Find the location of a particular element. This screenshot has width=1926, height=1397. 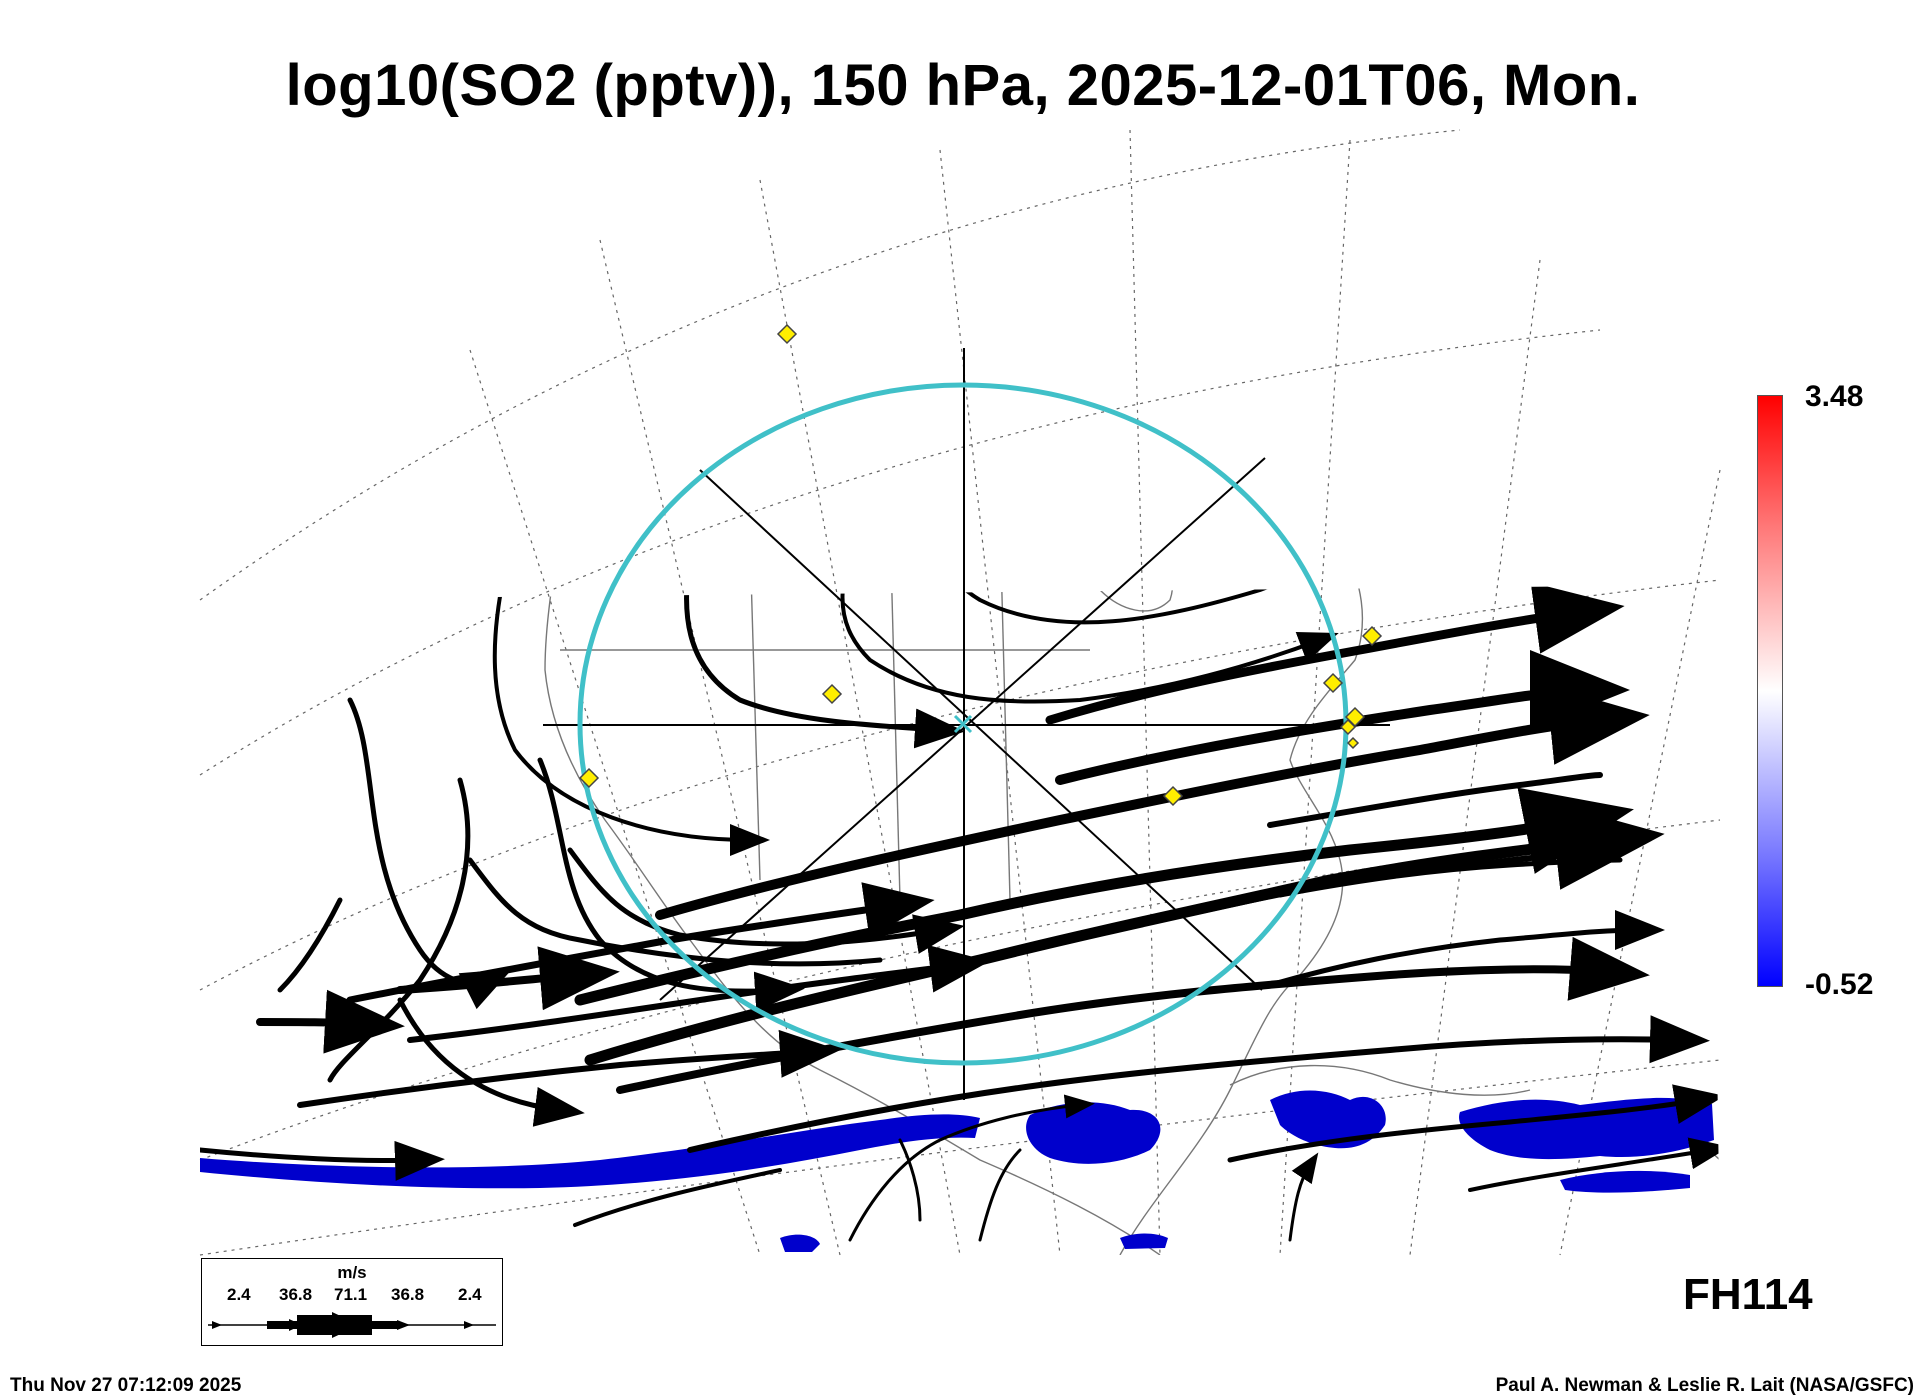

wind-speed-legend: m/s 2.4 36.8 71.1 36.8 2.4 is located at coordinates (352, 1302).